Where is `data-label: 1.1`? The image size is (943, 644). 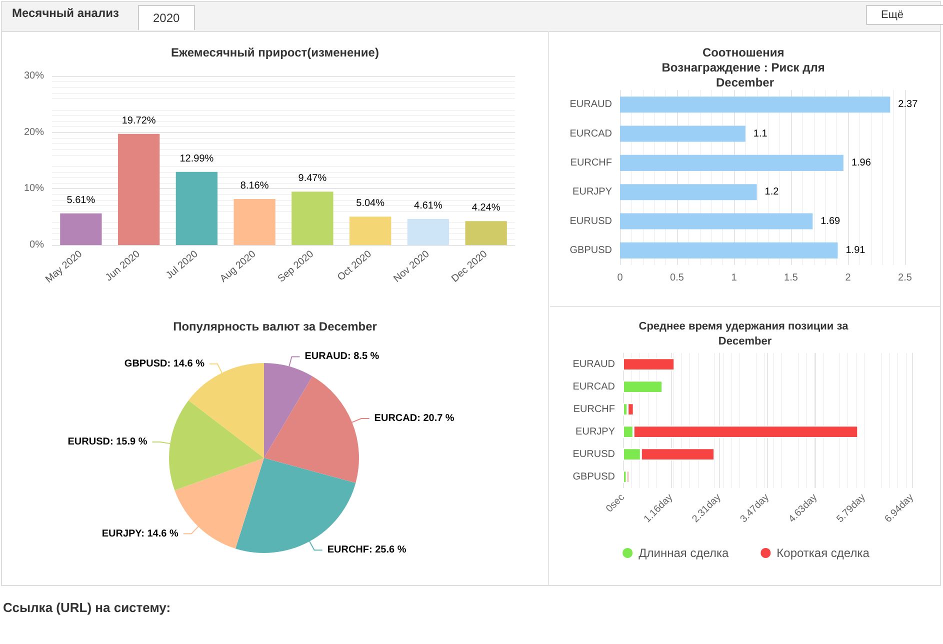 data-label: 1.1 is located at coordinates (760, 134).